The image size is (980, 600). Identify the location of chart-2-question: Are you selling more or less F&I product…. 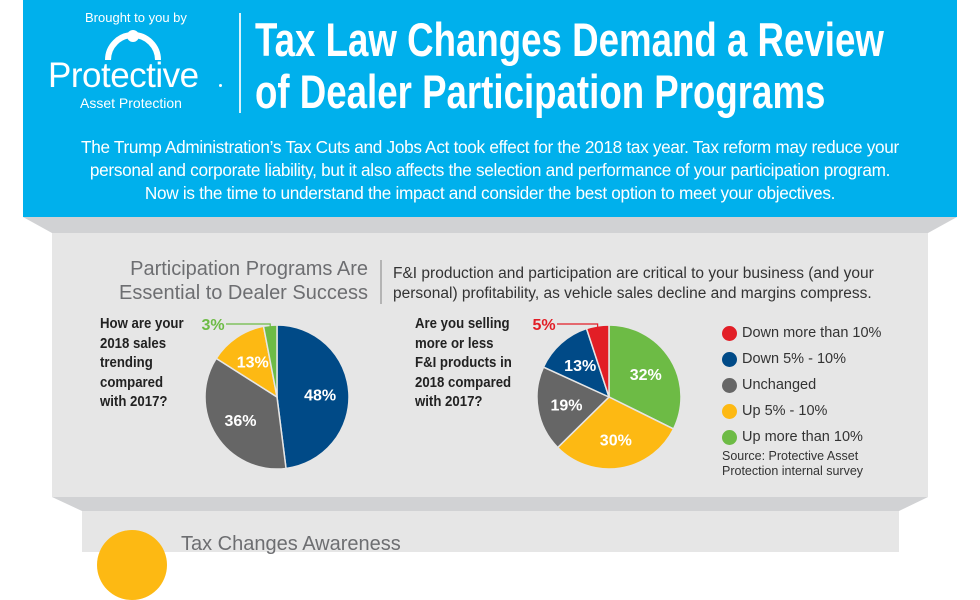
(472, 363).